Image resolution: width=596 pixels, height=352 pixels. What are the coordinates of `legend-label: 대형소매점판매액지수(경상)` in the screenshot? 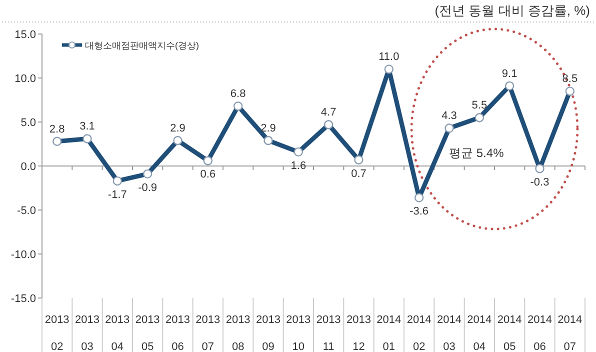 It's located at (142, 45).